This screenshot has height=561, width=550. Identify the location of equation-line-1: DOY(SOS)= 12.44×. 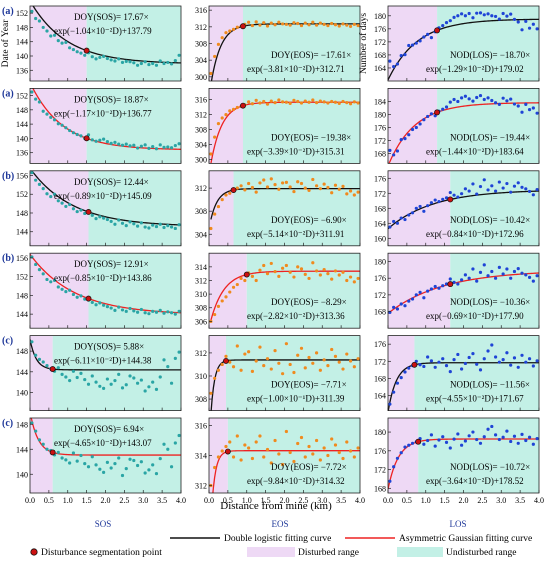
(111, 182).